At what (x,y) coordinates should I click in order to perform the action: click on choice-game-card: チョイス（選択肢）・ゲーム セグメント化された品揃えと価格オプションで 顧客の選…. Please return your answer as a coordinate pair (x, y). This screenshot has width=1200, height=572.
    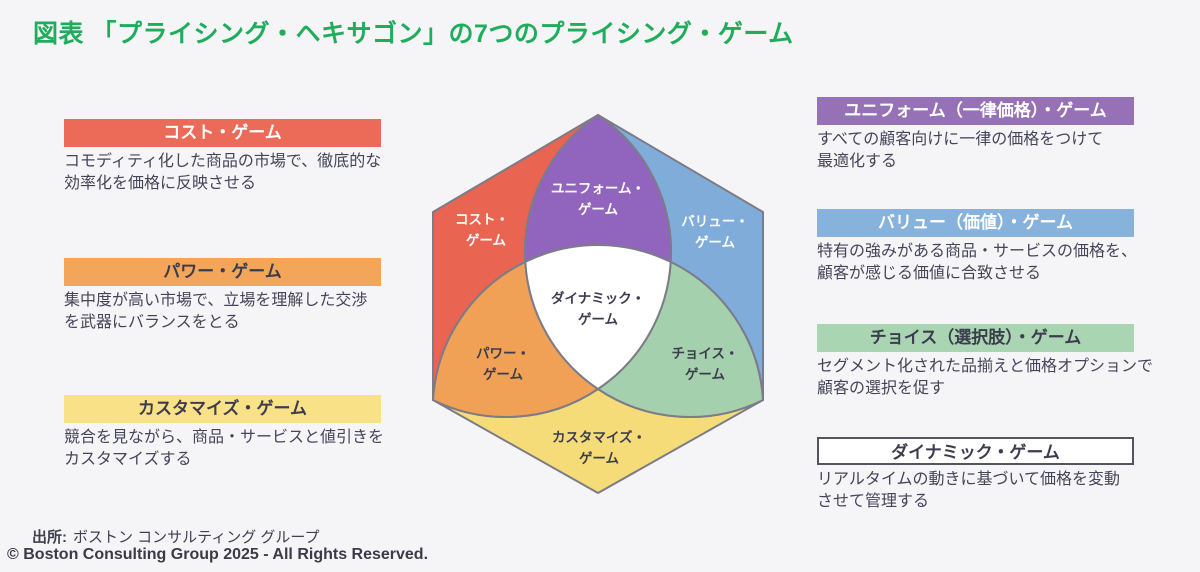
    Looking at the image, I should click on (985, 362).